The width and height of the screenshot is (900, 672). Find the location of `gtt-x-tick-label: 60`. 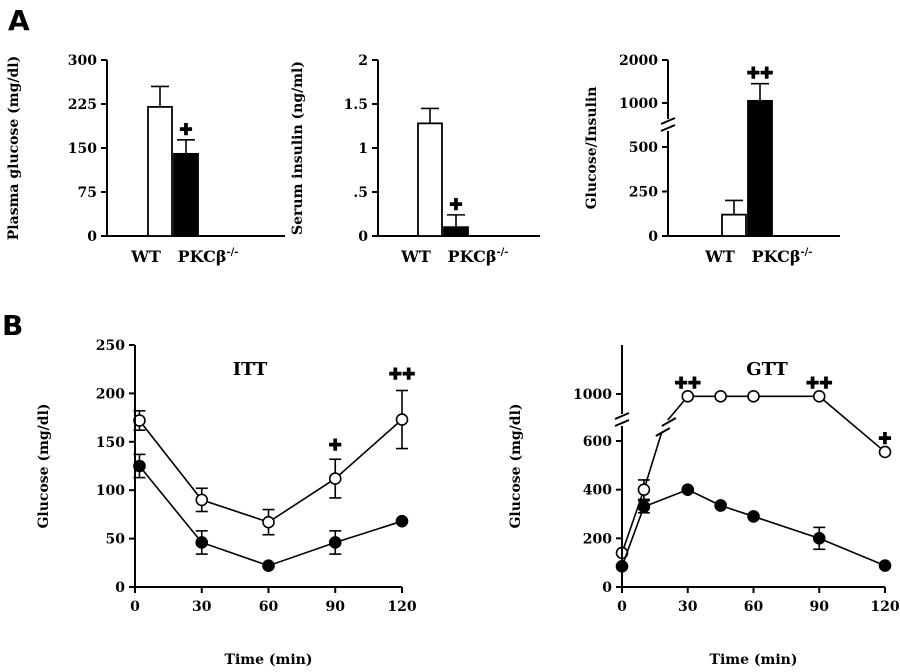

gtt-x-tick-label: 60 is located at coordinates (754, 607).